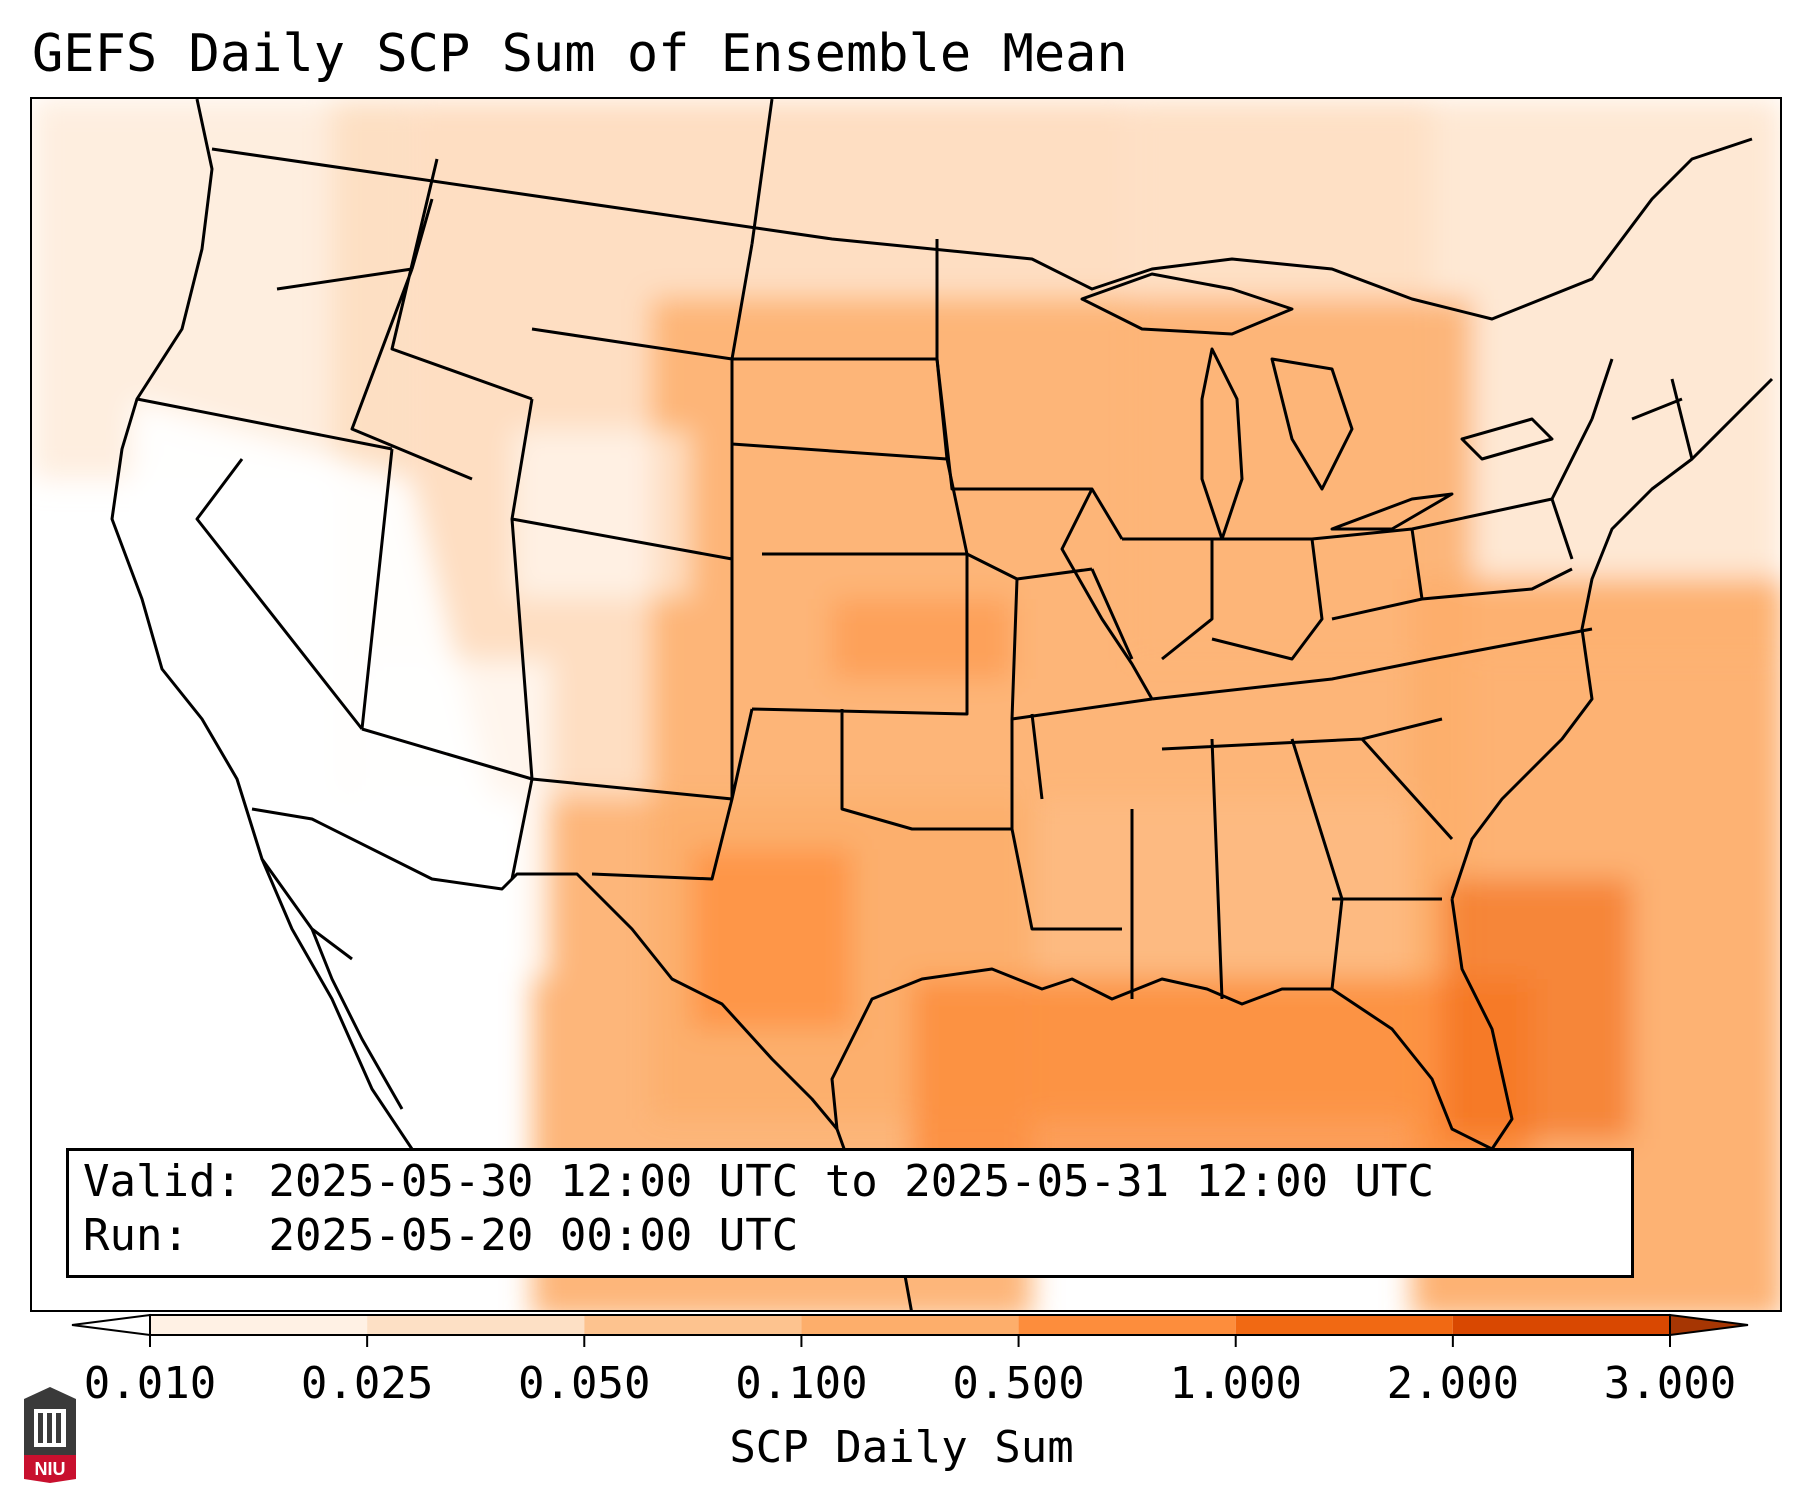  What do you see at coordinates (1018, 1383) in the screenshot?
I see `colorbar-tick-label: 0.500` at bounding box center [1018, 1383].